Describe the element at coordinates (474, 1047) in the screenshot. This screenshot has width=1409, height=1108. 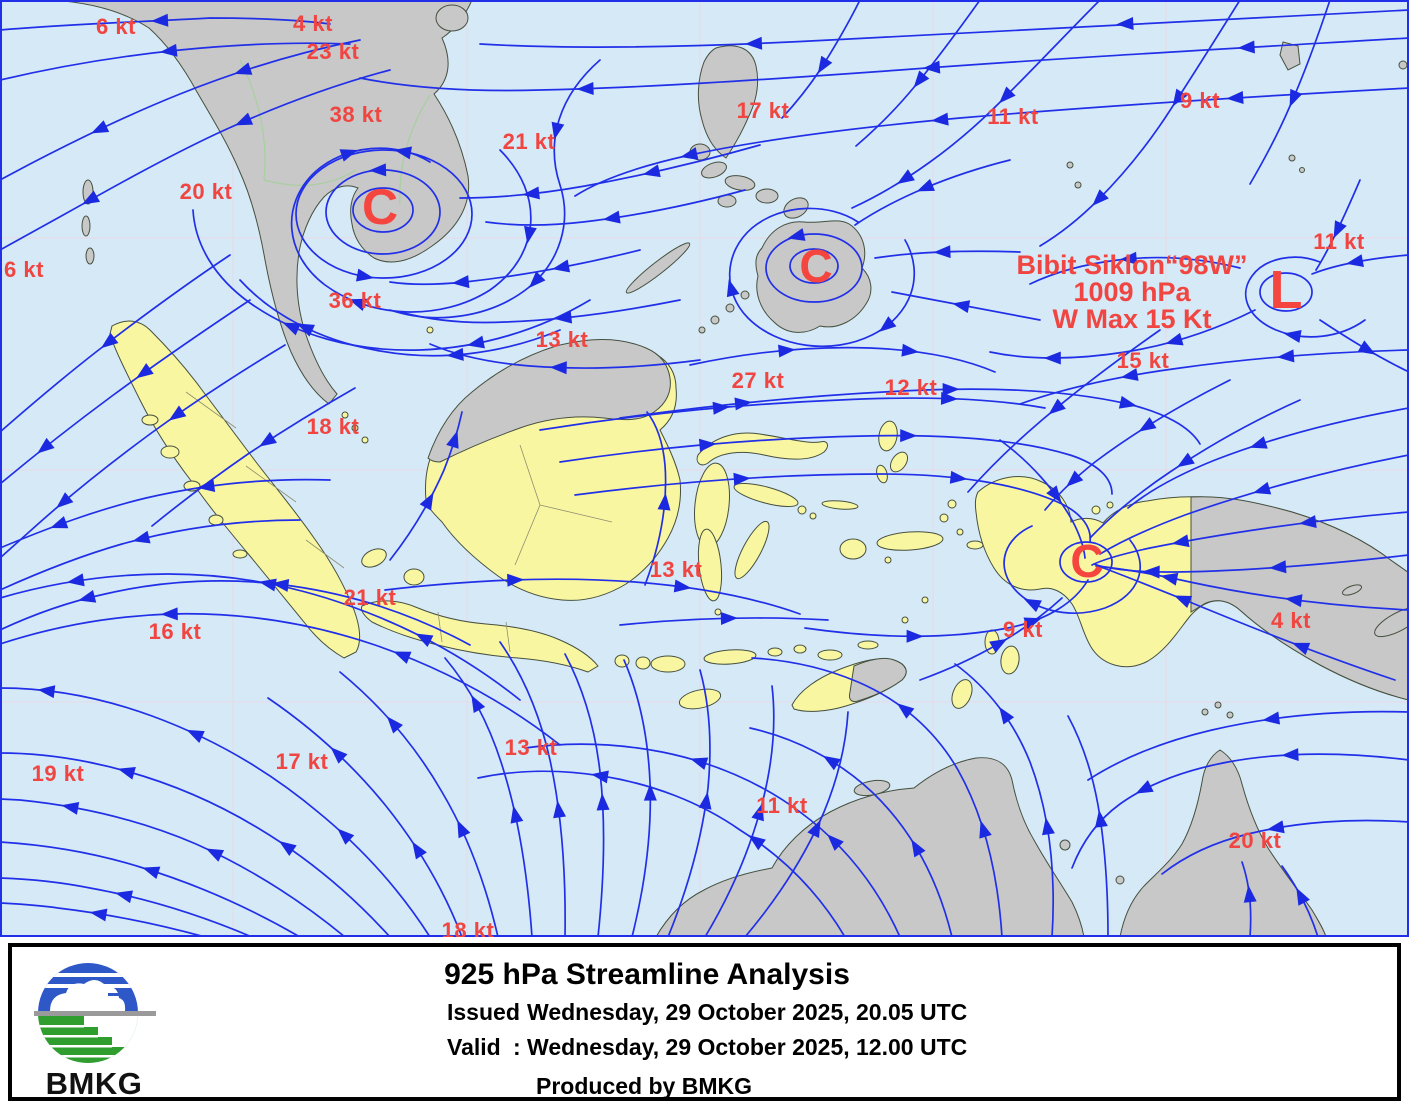
I see `valid-label: Valid` at that location.